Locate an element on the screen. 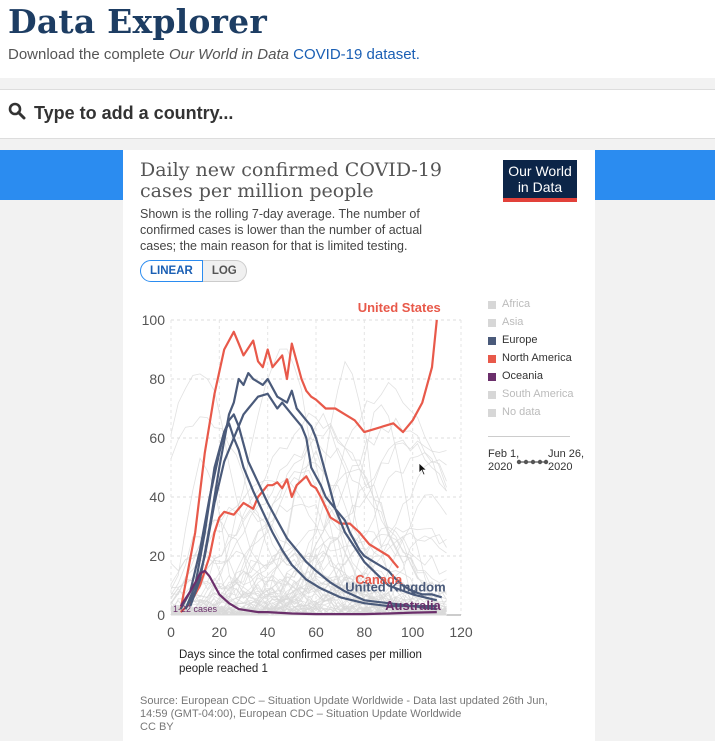 The height and width of the screenshot is (741, 715). x-tick-label: 120 is located at coordinates (461, 632).